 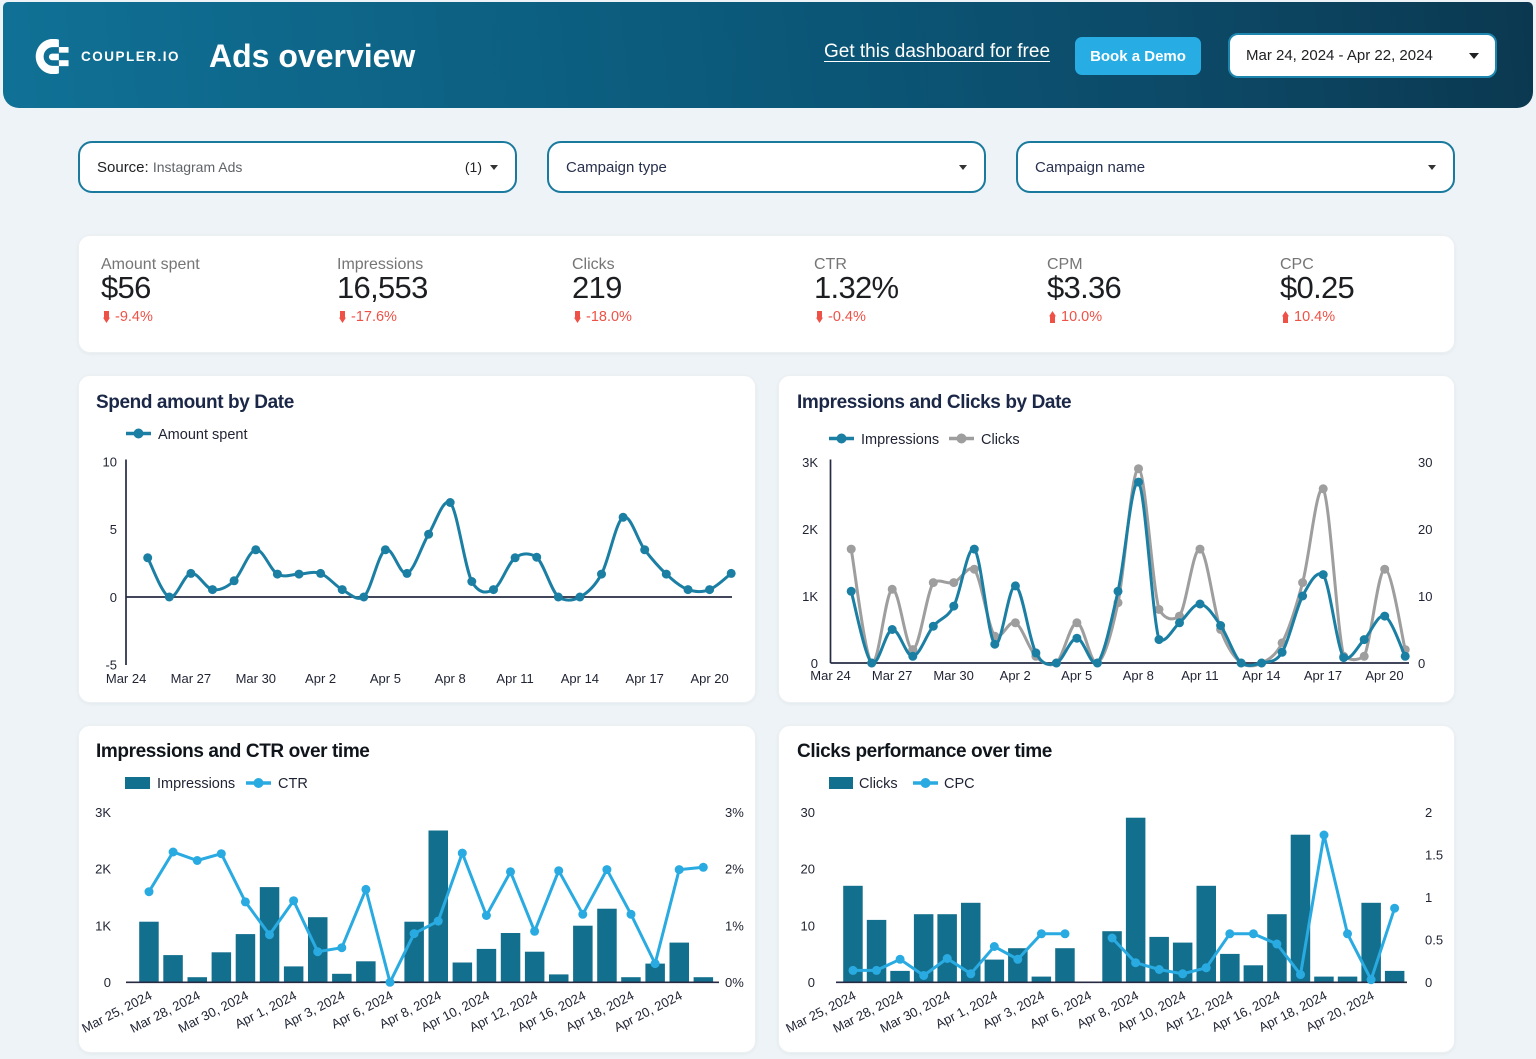 What do you see at coordinates (924, 751) in the screenshot?
I see `svg-text: Clicks performance over time` at bounding box center [924, 751].